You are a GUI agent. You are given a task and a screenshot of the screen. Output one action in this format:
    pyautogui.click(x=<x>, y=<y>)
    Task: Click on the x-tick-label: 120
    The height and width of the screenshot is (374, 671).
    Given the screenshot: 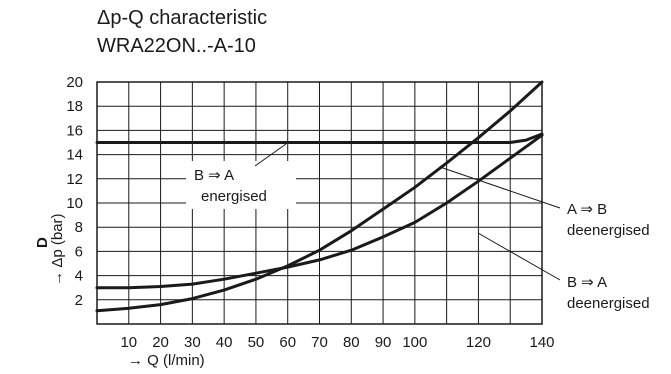 What is the action you would take?
    pyautogui.click(x=478, y=342)
    